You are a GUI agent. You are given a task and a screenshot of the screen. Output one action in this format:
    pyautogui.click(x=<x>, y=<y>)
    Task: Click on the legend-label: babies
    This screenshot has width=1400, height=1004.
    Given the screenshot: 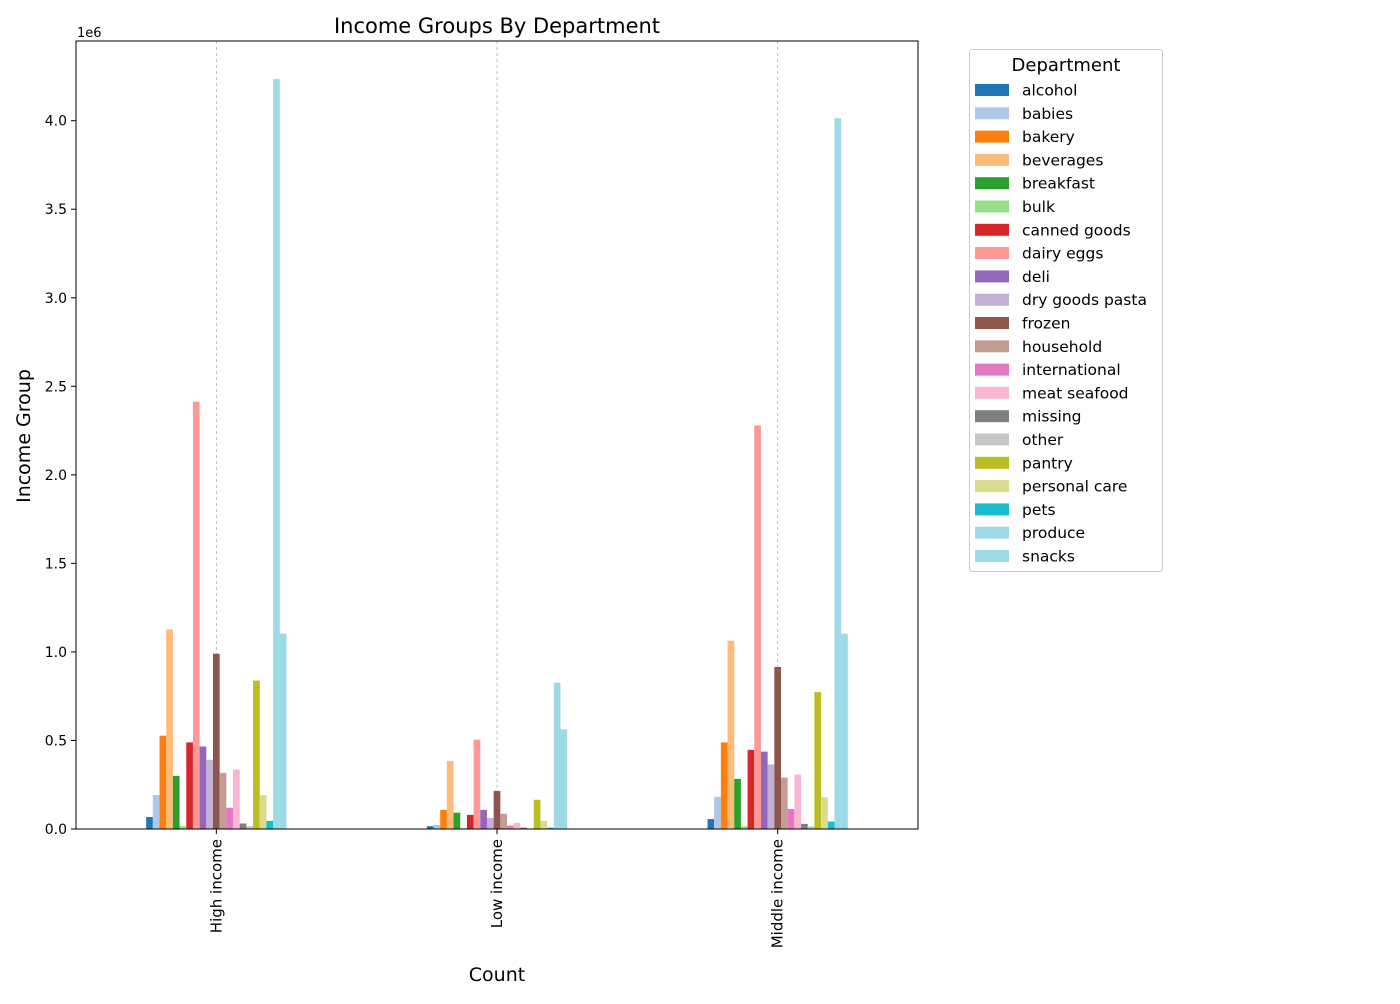 What is the action you would take?
    pyautogui.click(x=1047, y=114)
    